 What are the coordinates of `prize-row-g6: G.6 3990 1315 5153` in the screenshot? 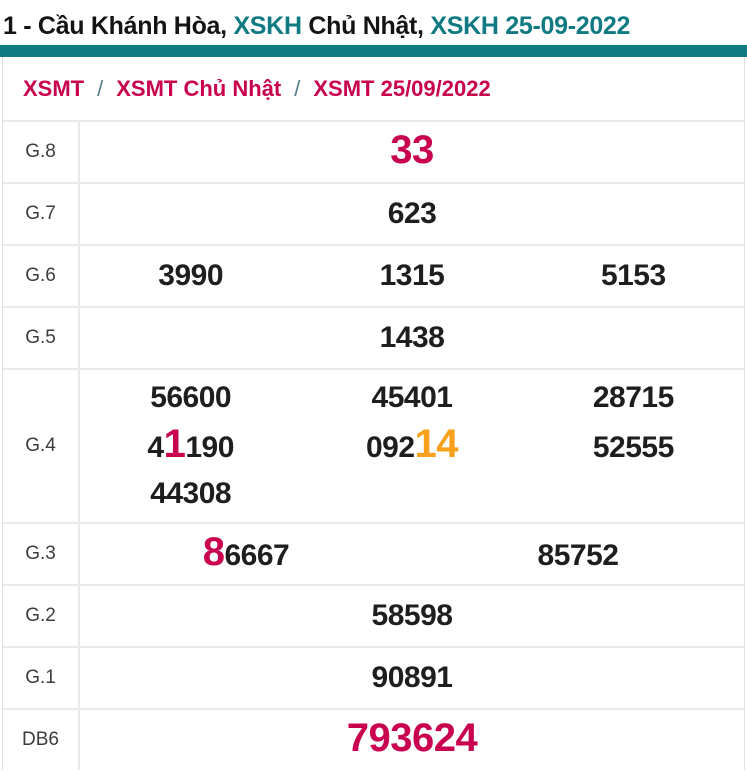 It's located at (373, 275).